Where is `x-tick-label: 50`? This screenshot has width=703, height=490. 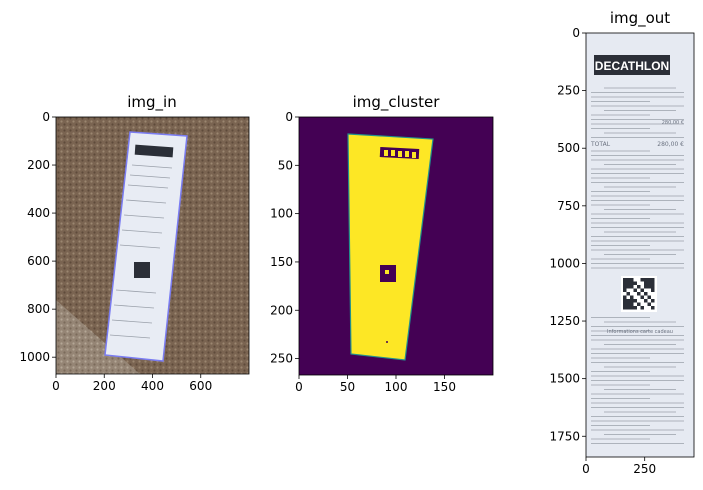 x-tick-label: 50 is located at coordinates (347, 387).